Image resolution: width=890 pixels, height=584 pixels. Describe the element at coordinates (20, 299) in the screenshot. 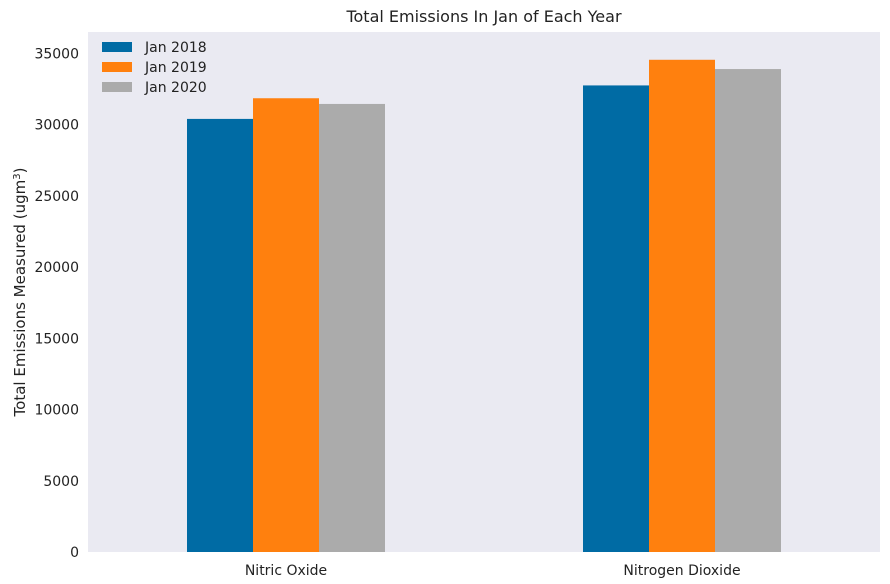

I see `y-axis-label-text: Total Emissions Measured (ugm` at that location.